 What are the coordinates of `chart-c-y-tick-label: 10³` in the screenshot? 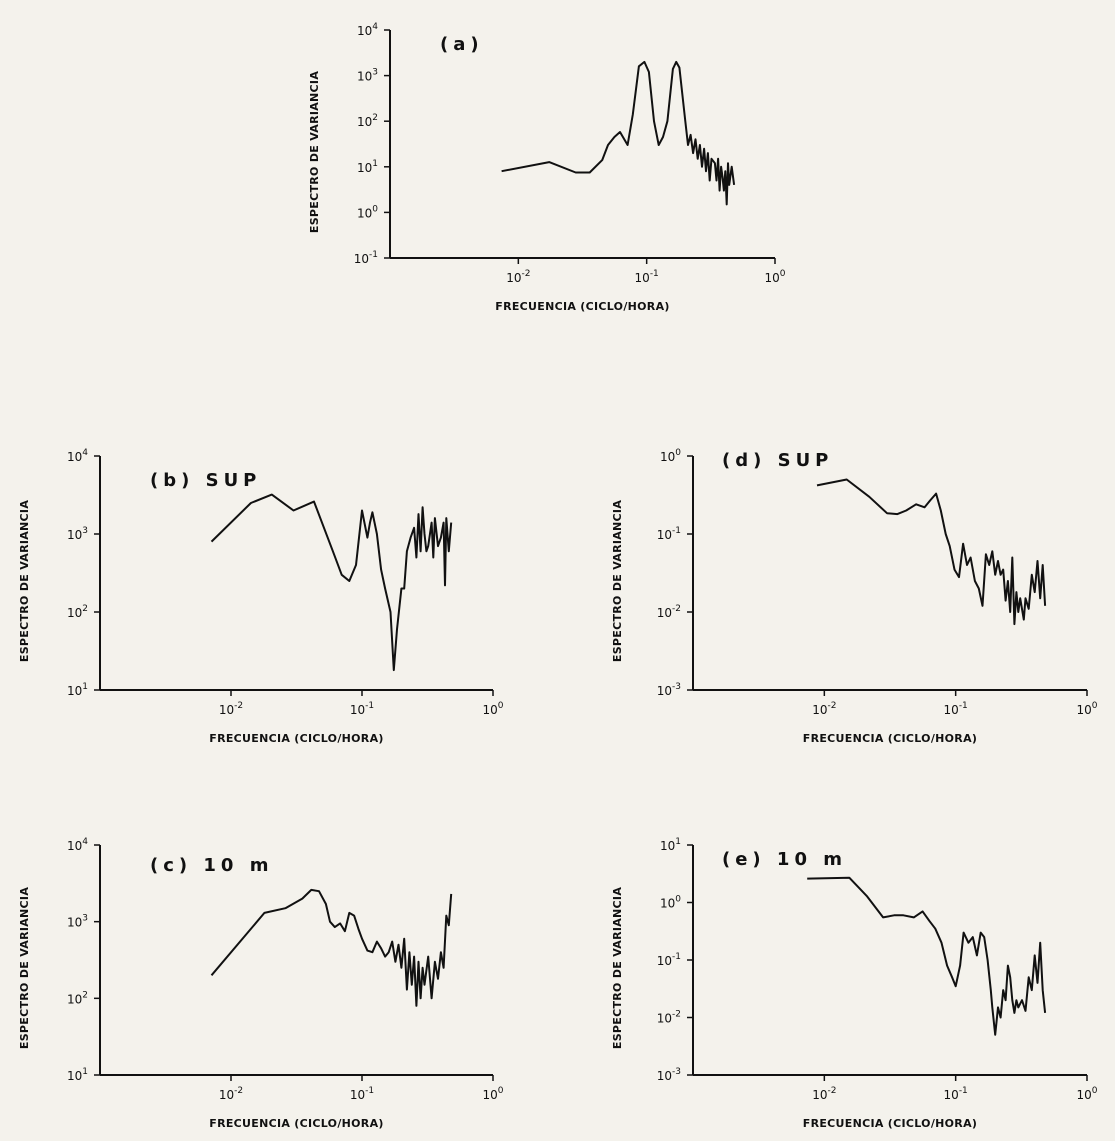 It's located at (77, 922).